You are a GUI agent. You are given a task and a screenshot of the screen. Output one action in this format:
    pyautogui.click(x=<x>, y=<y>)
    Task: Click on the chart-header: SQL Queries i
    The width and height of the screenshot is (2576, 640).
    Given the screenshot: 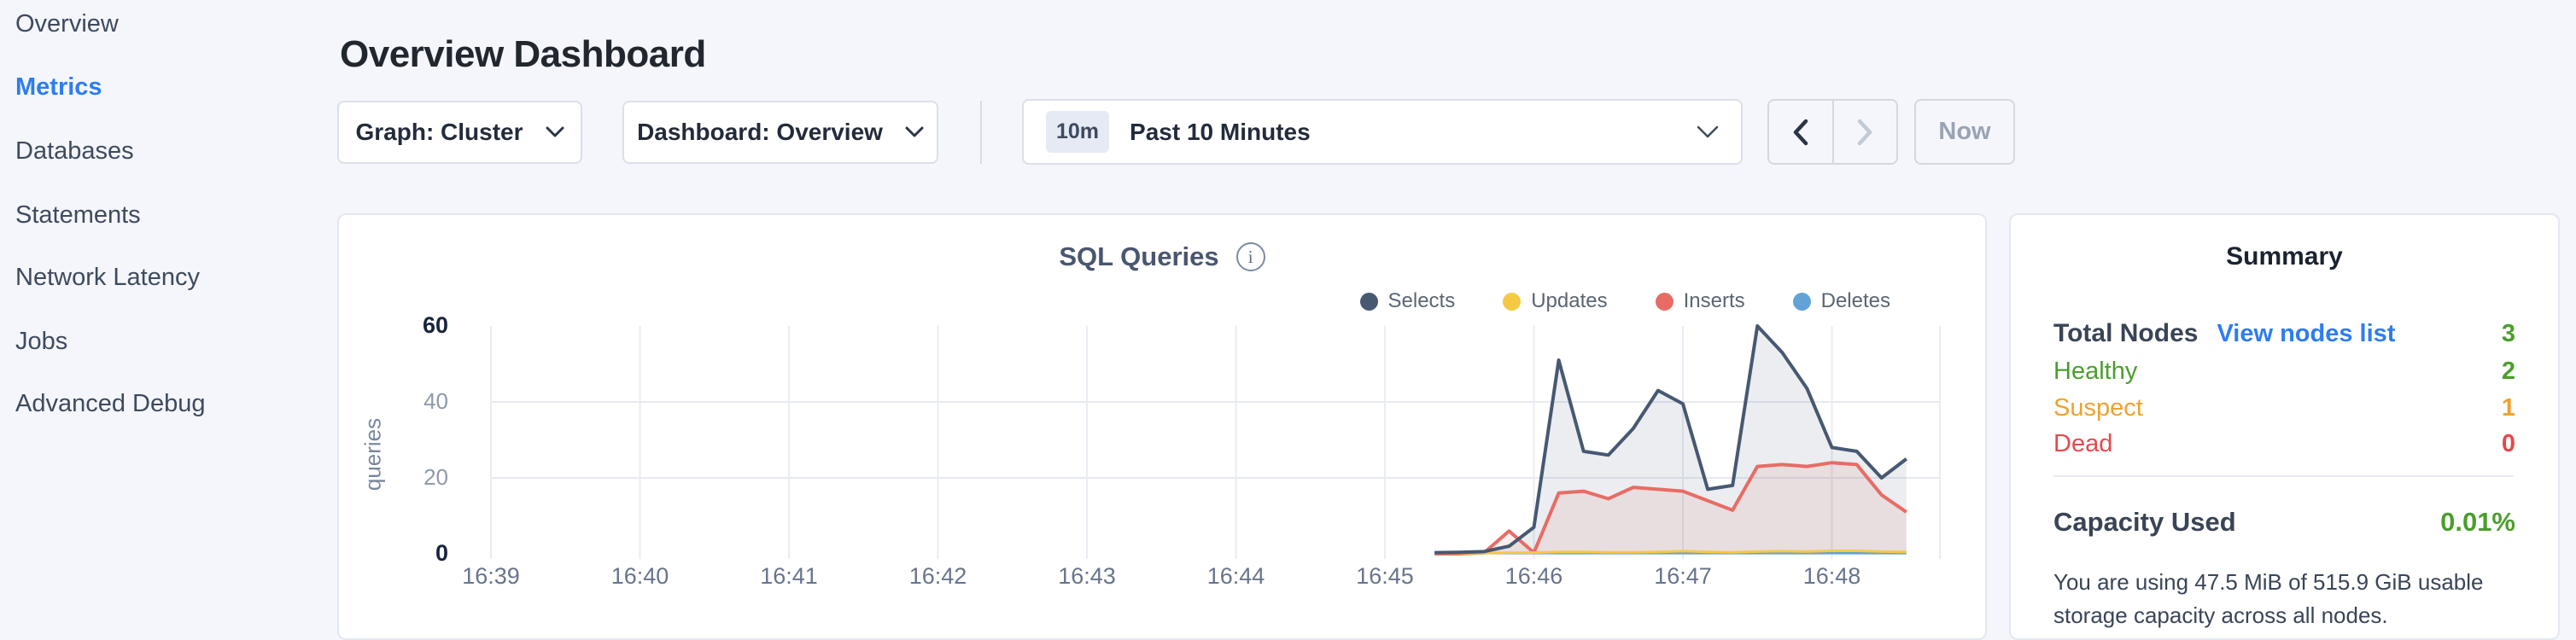 What is the action you would take?
    pyautogui.click(x=1162, y=256)
    